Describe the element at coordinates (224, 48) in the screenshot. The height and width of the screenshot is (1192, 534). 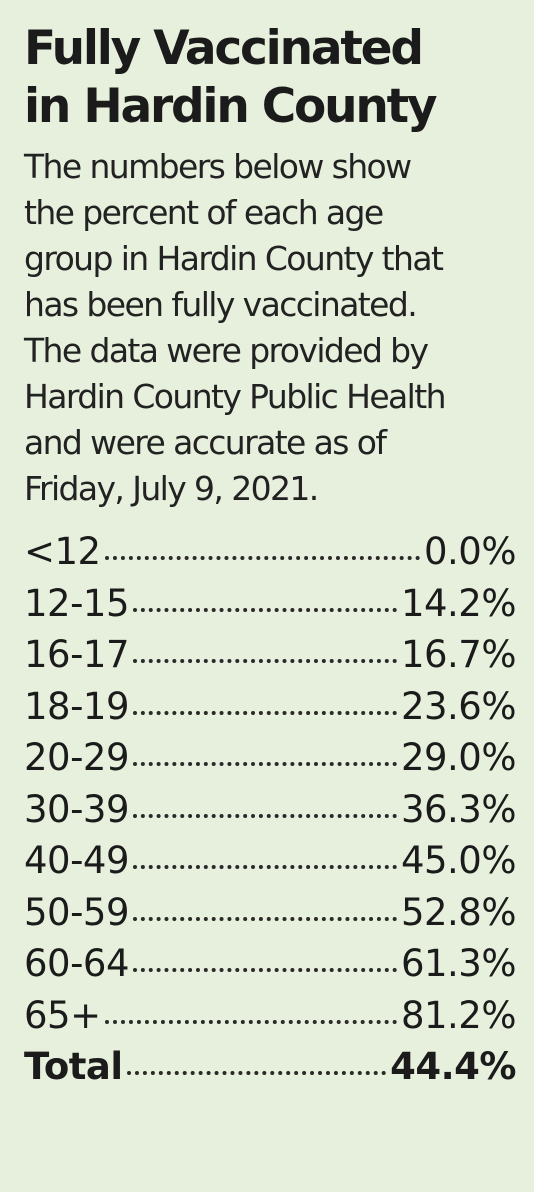
I see `title-line-1: Fully Vaccinated` at that location.